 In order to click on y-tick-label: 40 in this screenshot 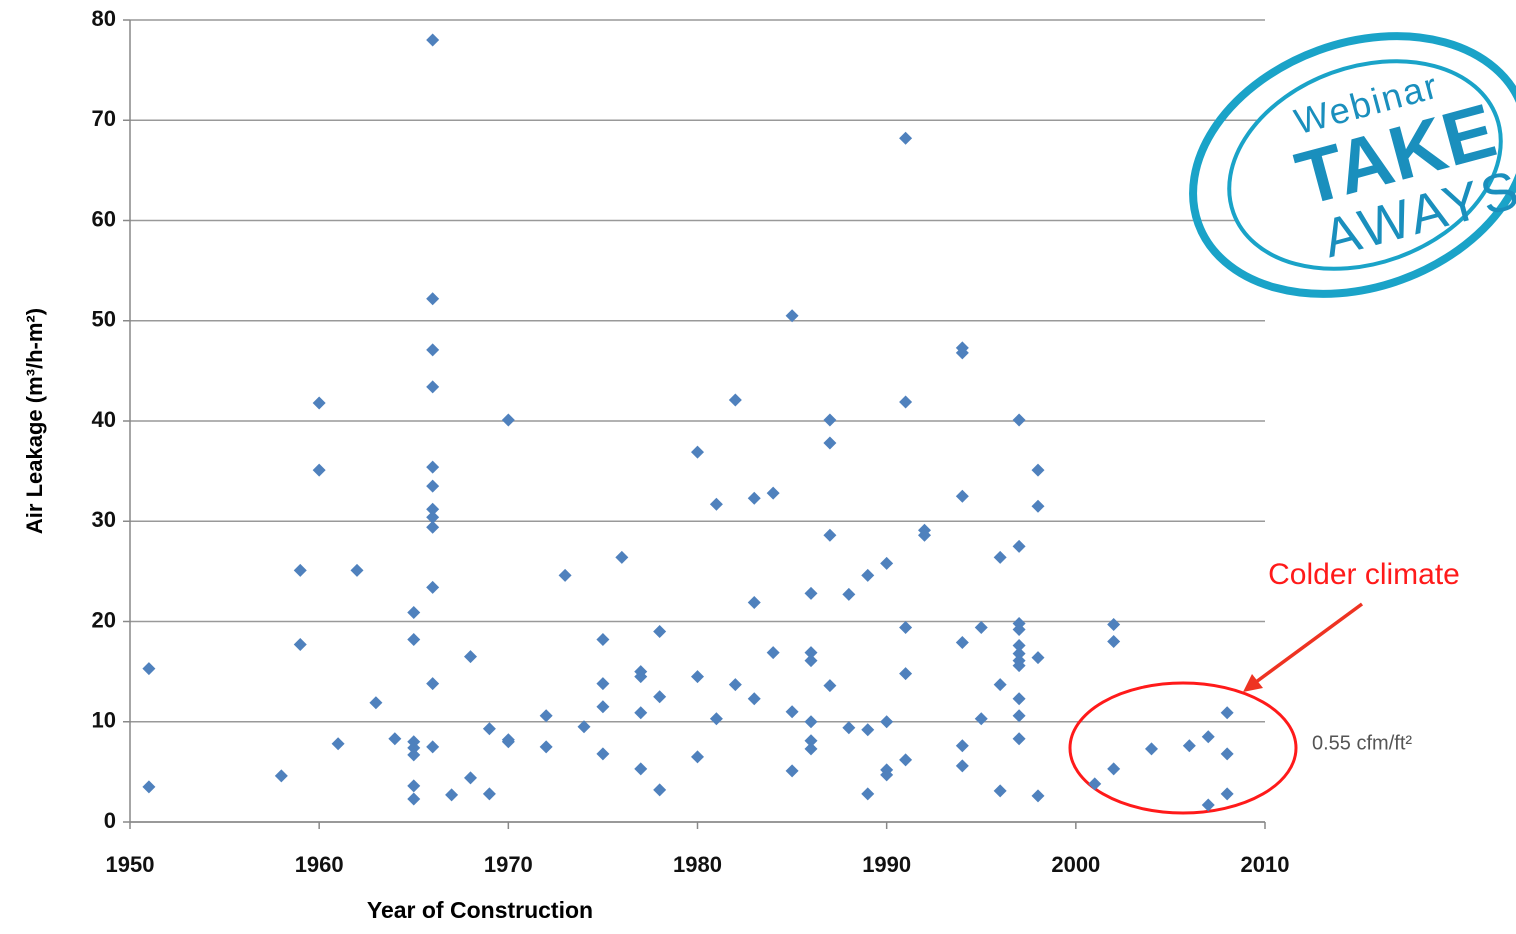, I will do `click(104, 419)`.